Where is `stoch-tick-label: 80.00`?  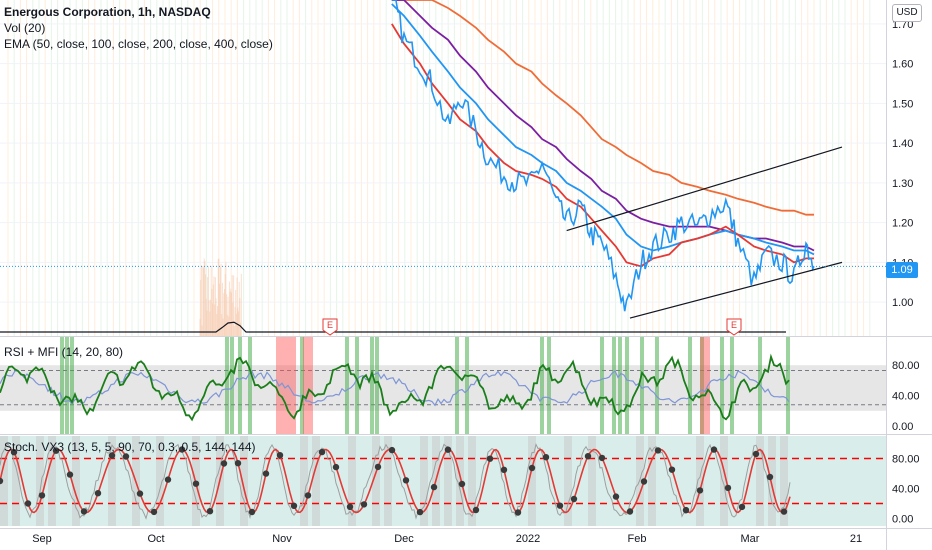
stoch-tick-label: 80.00 is located at coordinates (906, 460).